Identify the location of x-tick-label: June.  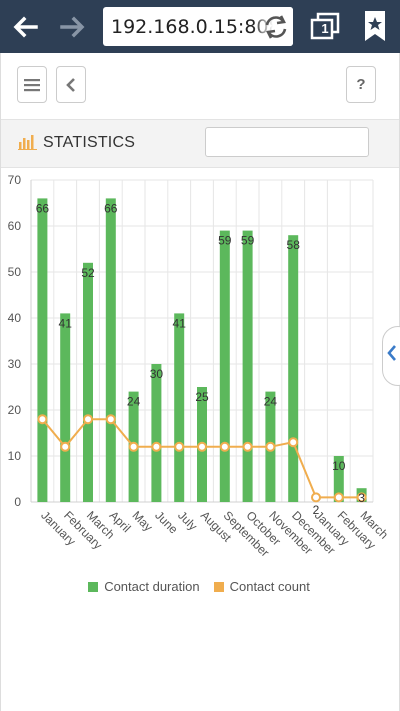
(166, 522).